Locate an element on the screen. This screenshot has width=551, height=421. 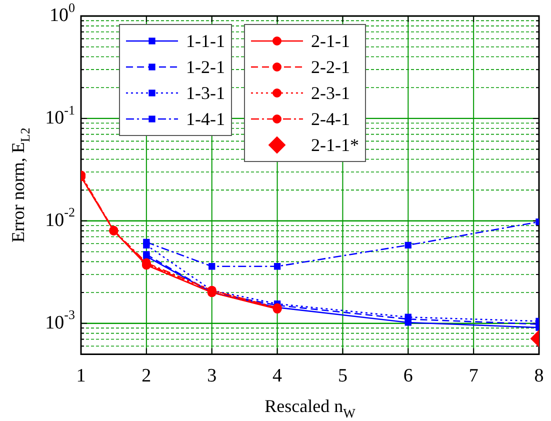
legend-label: 2-3-1 is located at coordinates (330, 93).